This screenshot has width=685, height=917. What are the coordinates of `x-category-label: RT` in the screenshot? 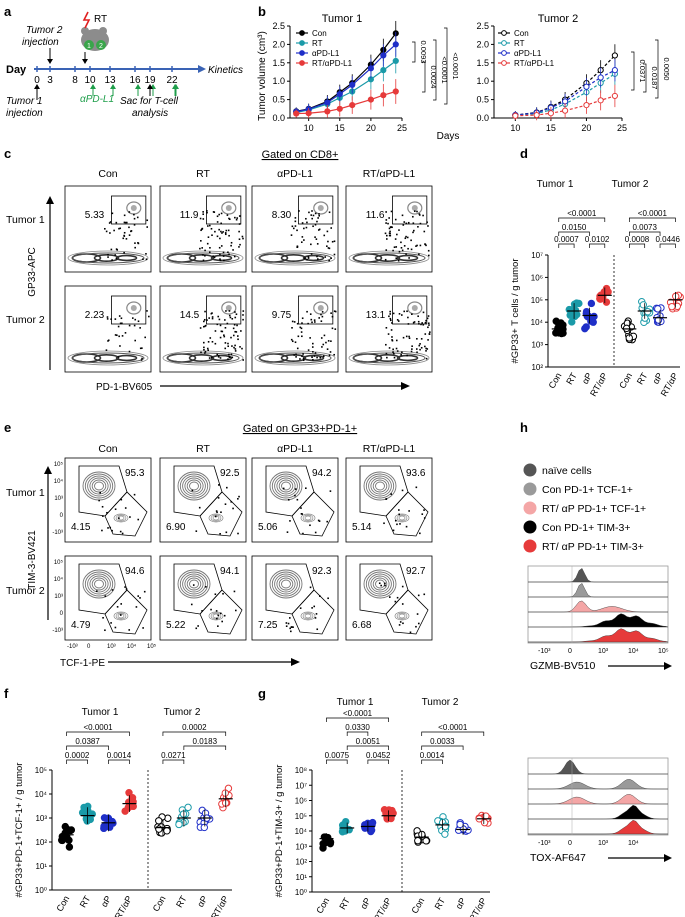 It's located at (571, 379).